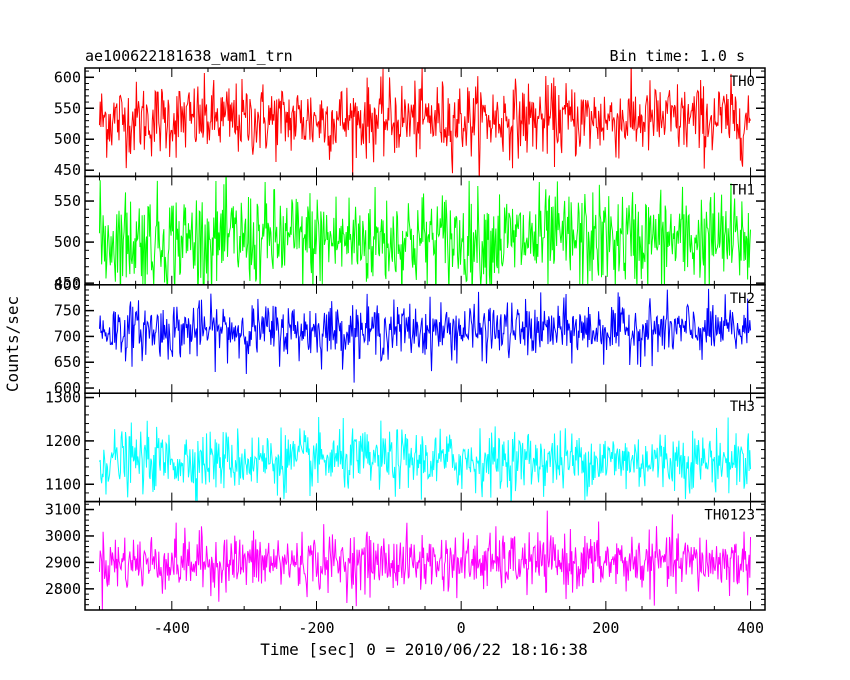 The image size is (850, 680). I want to click on x-tick-label: -400, so click(172, 628).